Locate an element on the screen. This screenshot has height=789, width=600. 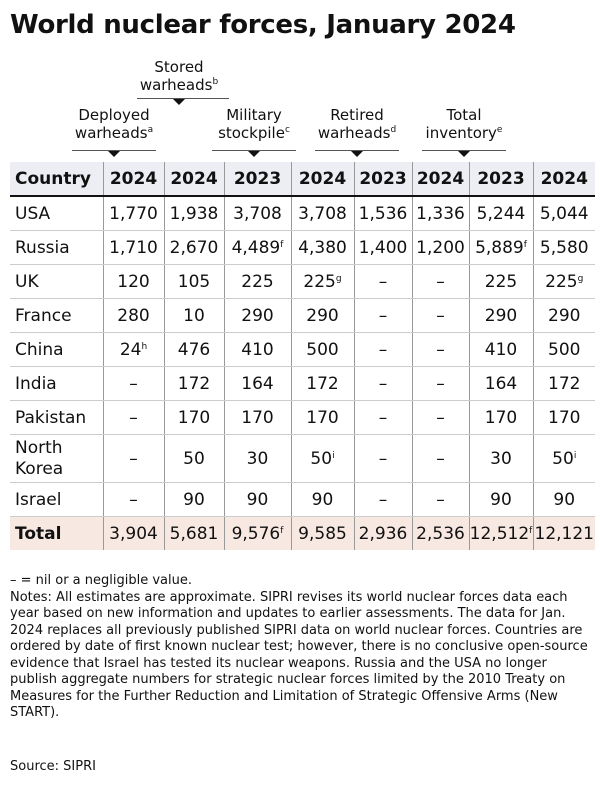
group-header-stored: Stored warheadsb is located at coordinates (183, 81).